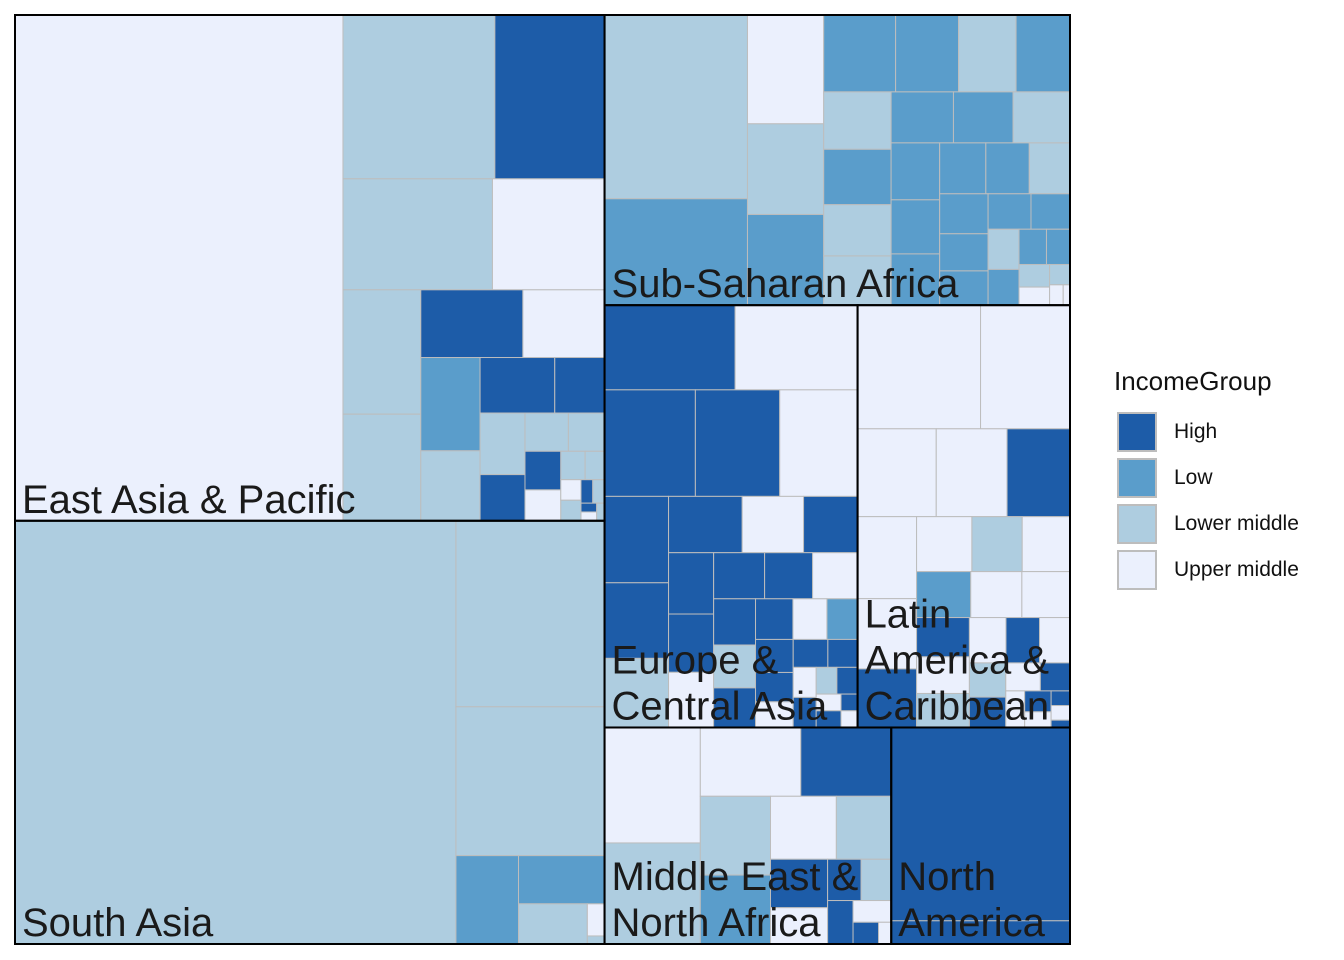 Image resolution: width=1344 pixels, height=960 pixels. I want to click on group-label-east-asia-pacific: East Asia & Pacific, so click(188, 500).